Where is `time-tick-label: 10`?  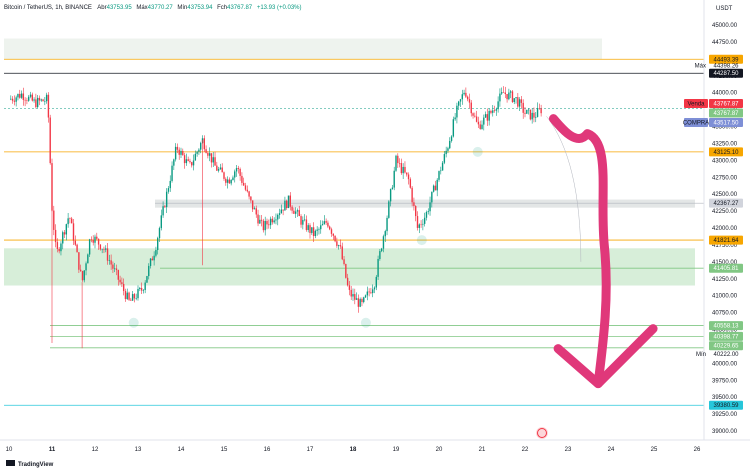
time-tick-label: 10 is located at coordinates (9, 450).